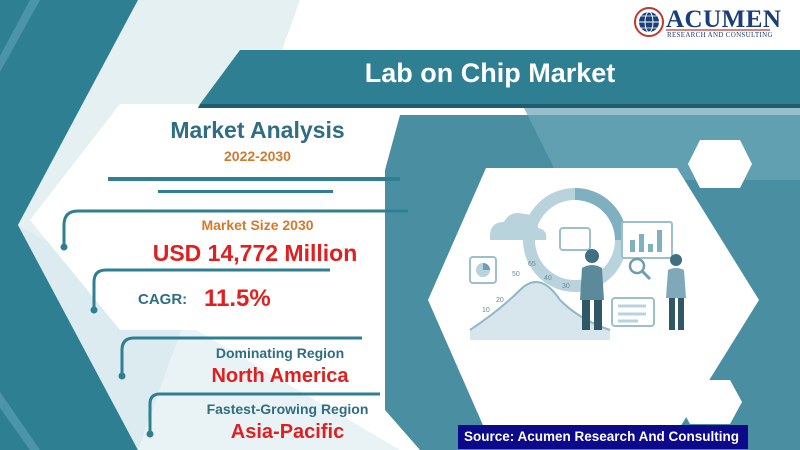 This screenshot has height=450, width=800. Describe the element at coordinates (720, 35) in the screenshot. I see `brand-tagline: RESEARCH AND CONSULTING` at that location.